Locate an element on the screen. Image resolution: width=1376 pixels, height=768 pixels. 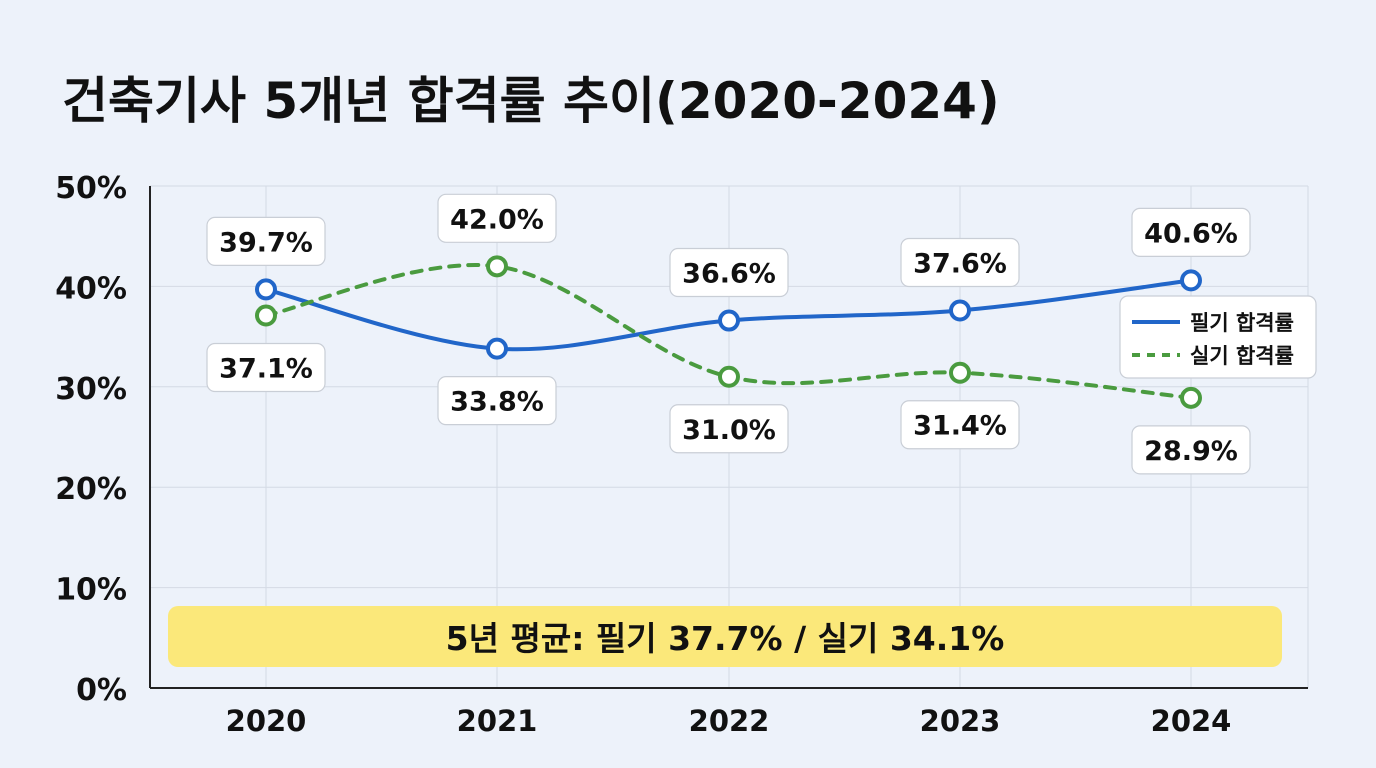
y-tick-label: 30% is located at coordinates (91, 389).